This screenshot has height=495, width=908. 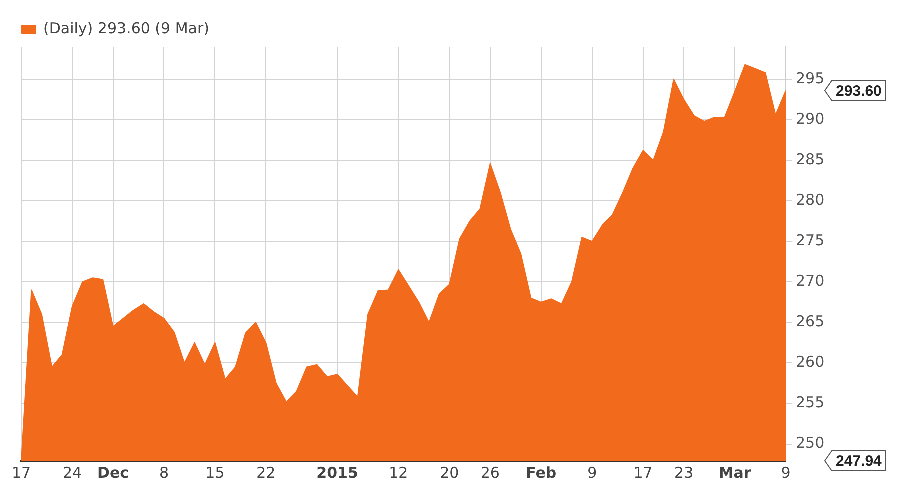 I want to click on x-tick-label: 26, so click(x=490, y=473).